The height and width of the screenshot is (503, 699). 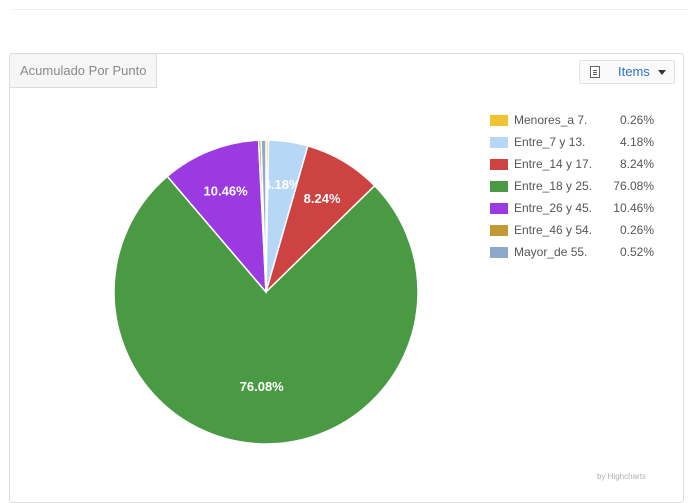 I want to click on pie-data-label: 8.24%, so click(x=322, y=198).